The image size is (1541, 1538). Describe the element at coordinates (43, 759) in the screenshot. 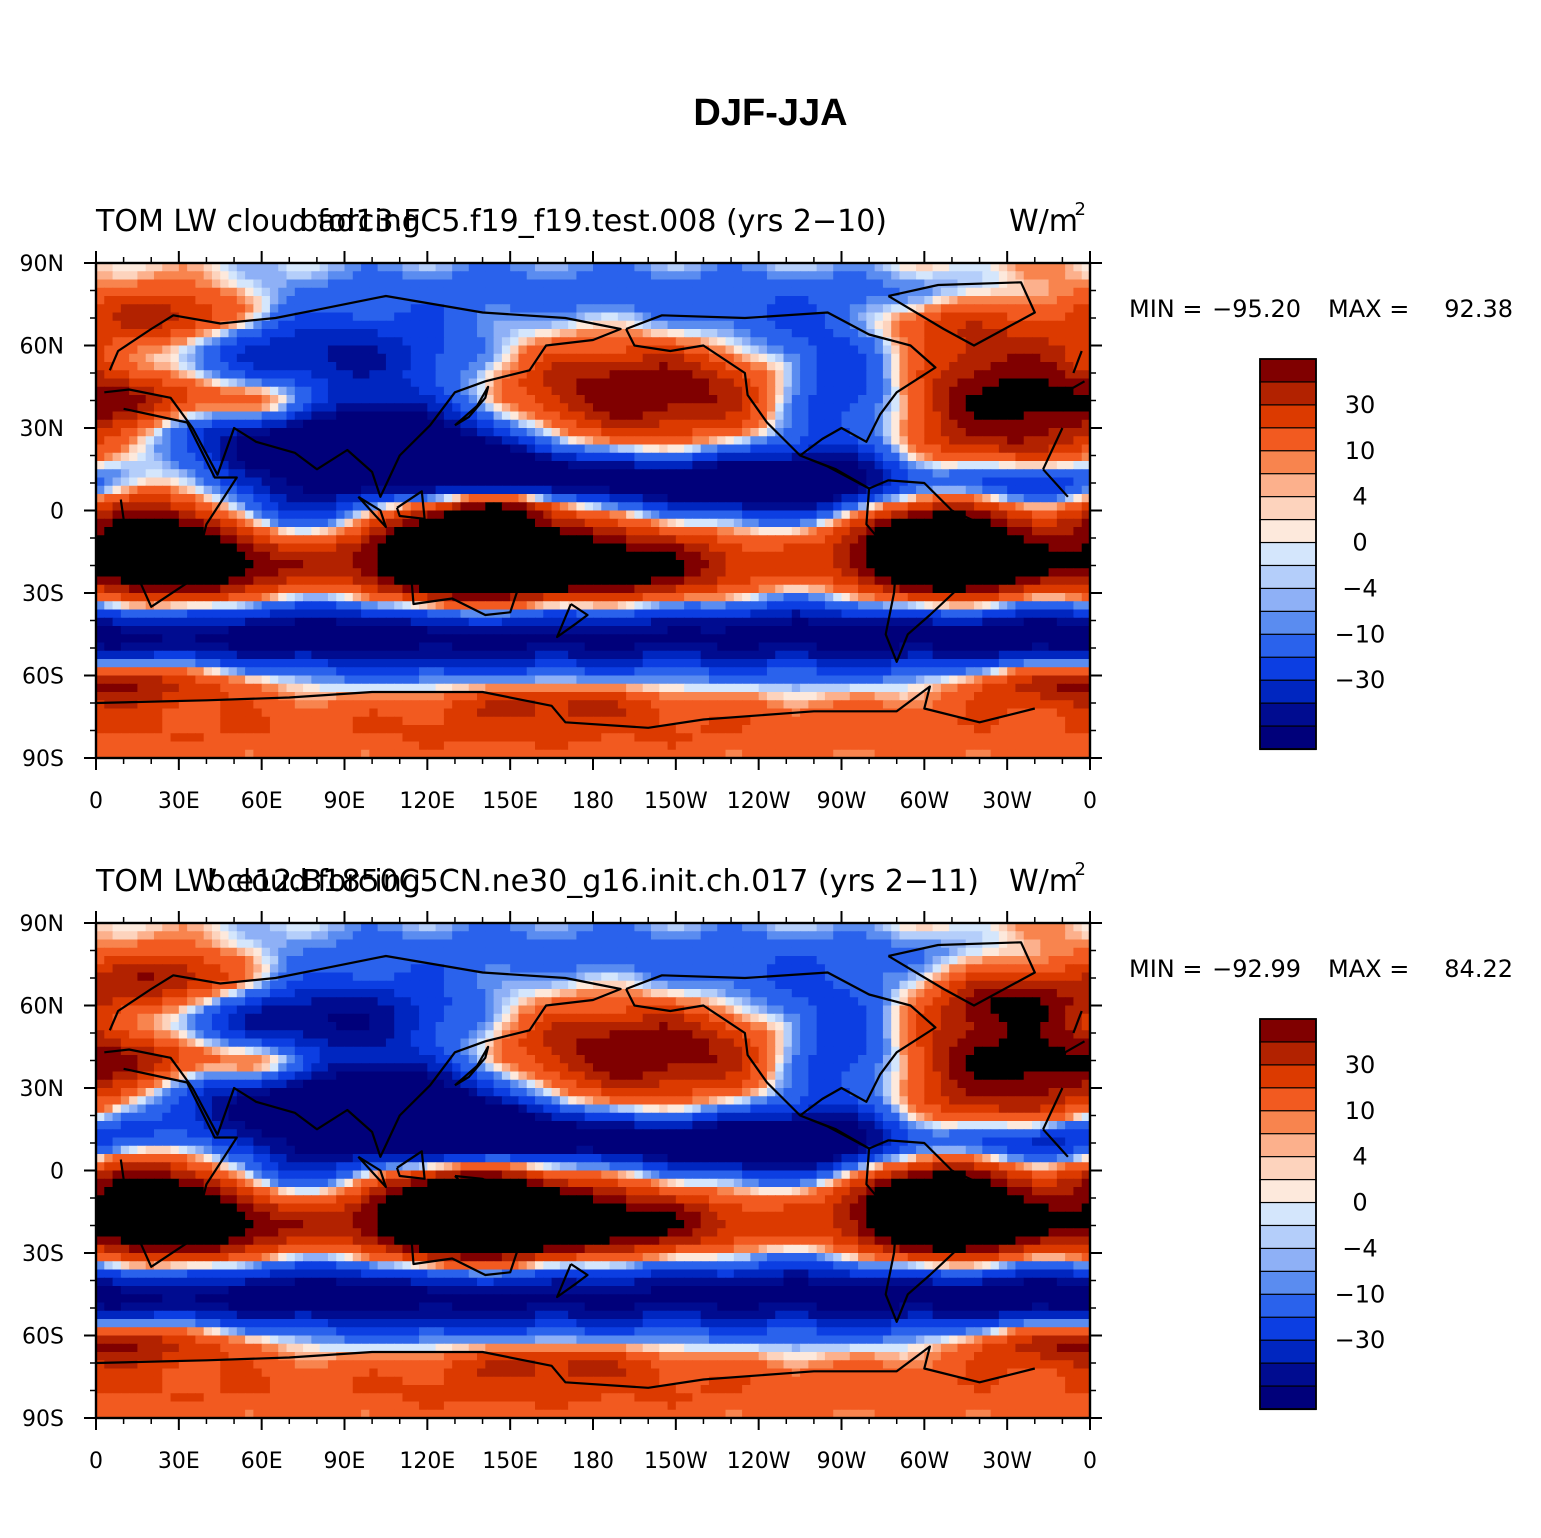

I see `y-tick-label: 90S` at that location.